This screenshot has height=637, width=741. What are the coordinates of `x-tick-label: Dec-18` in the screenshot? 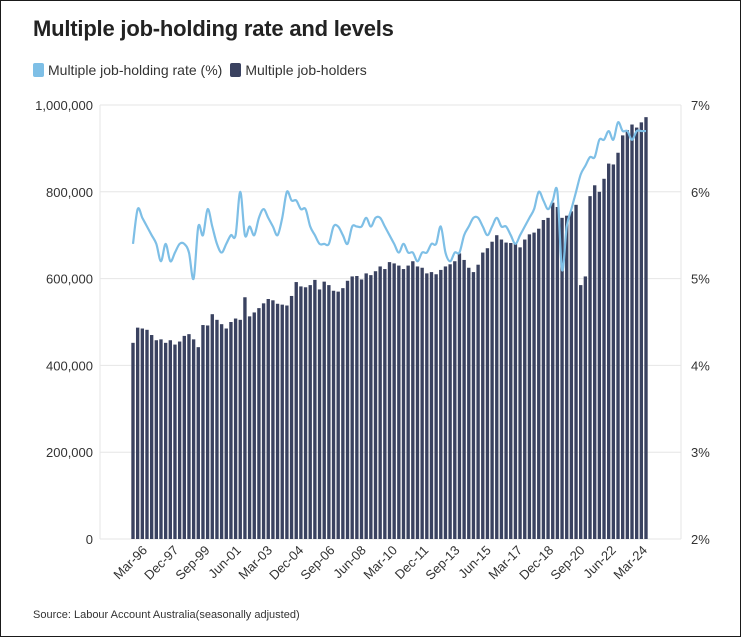 It's located at (536, 563).